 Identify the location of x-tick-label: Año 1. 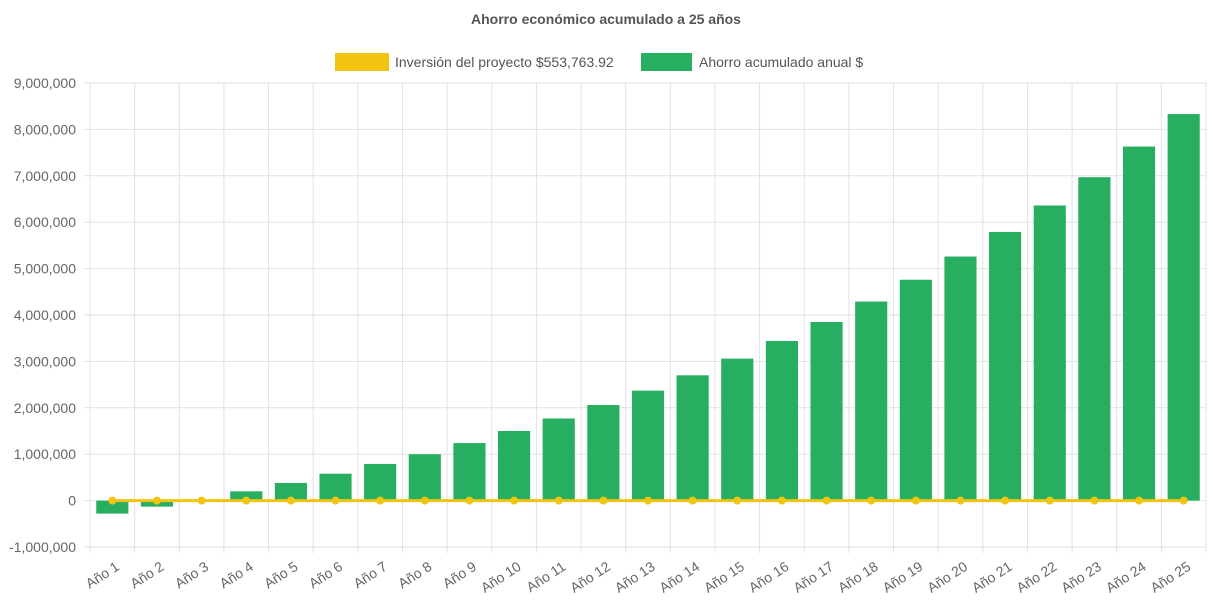
(103, 574).